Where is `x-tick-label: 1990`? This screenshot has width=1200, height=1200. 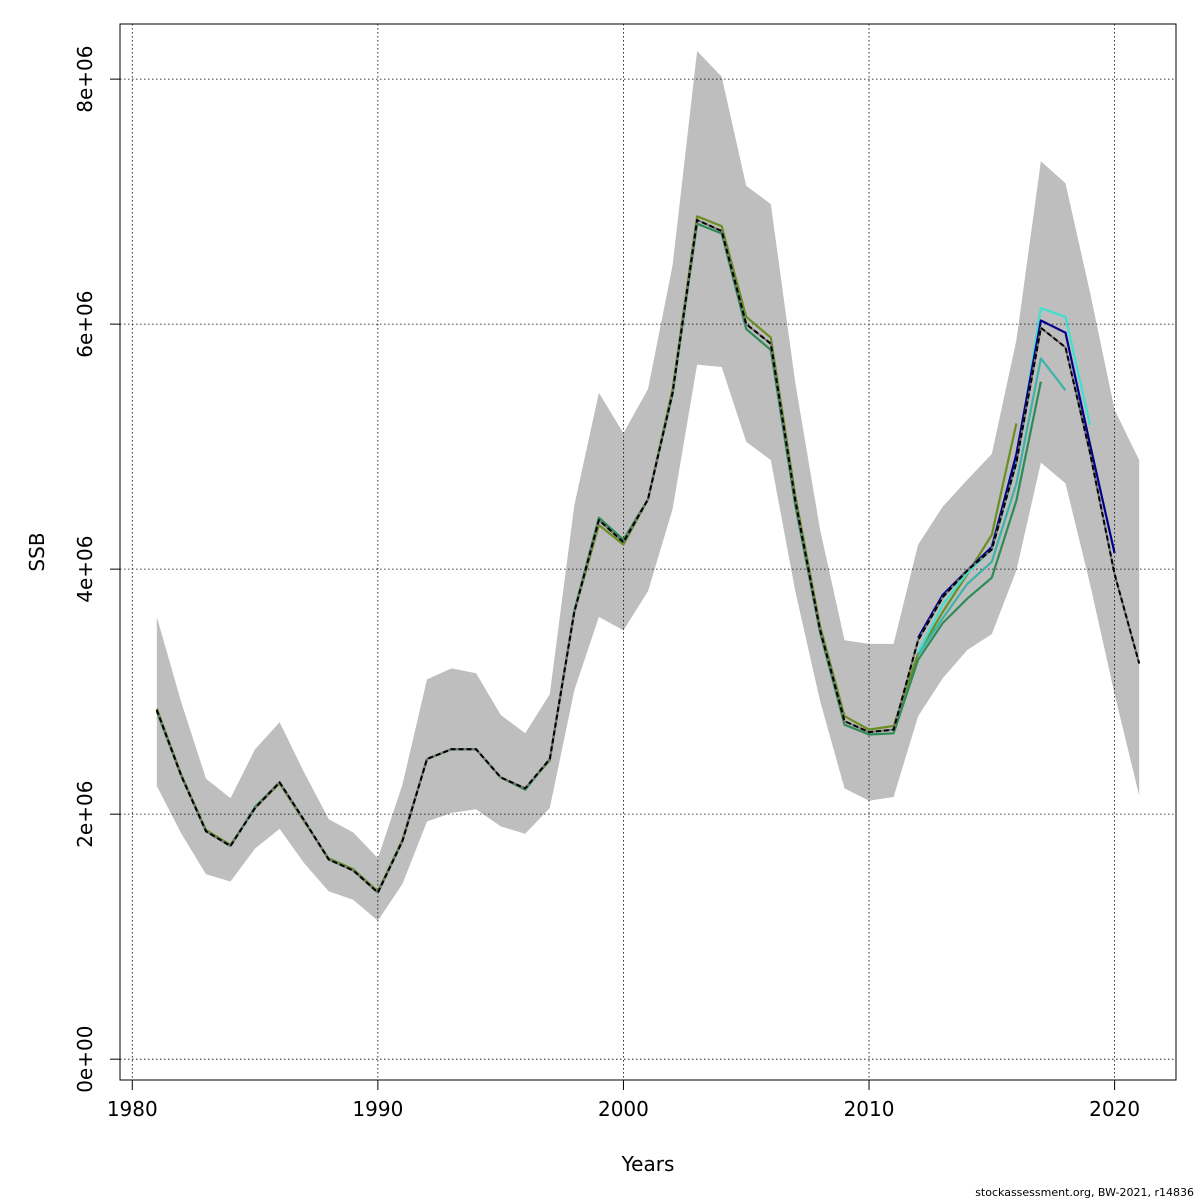 x-tick-label: 1990 is located at coordinates (377, 1109).